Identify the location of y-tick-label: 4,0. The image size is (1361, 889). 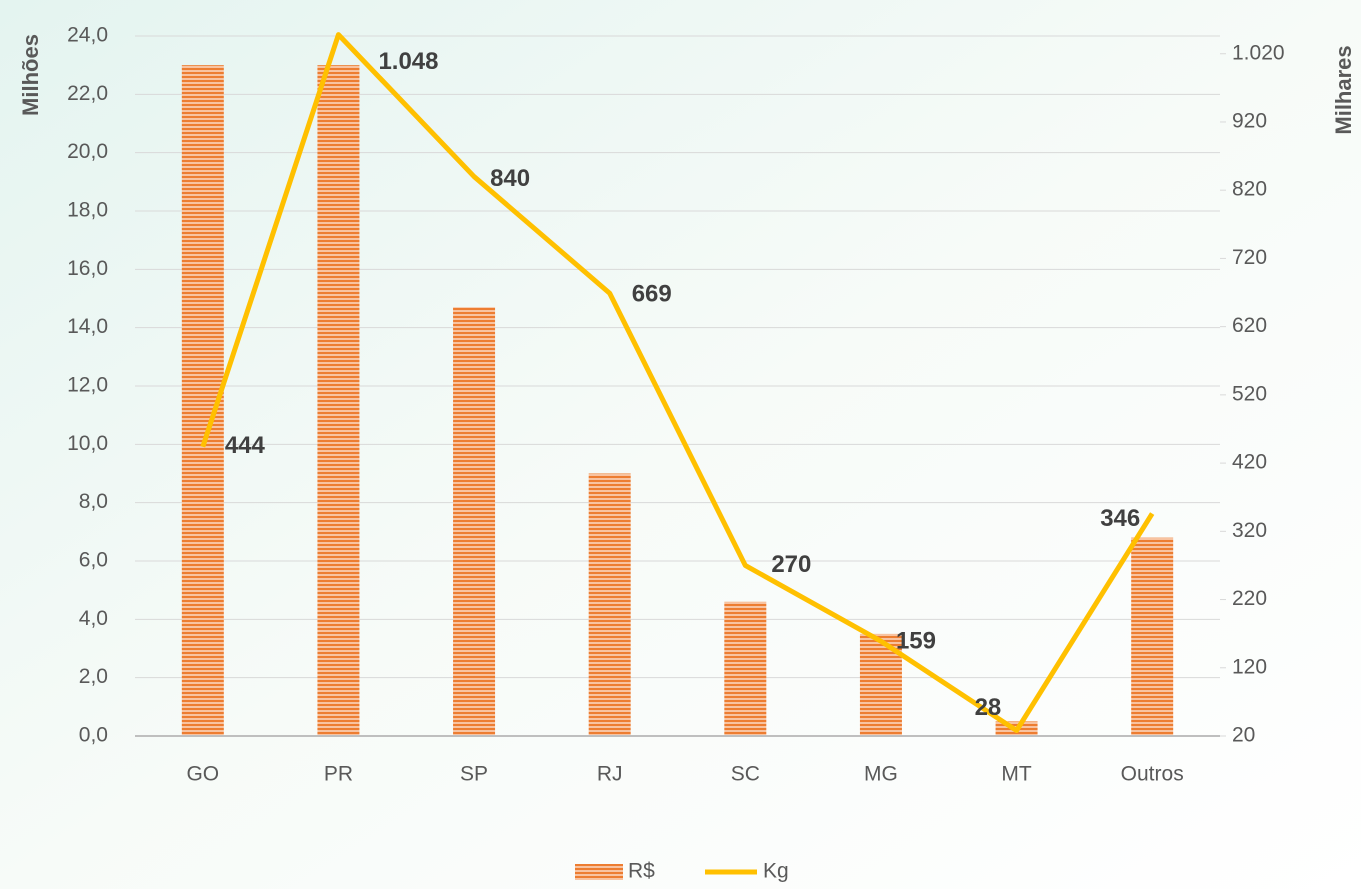
(93, 618).